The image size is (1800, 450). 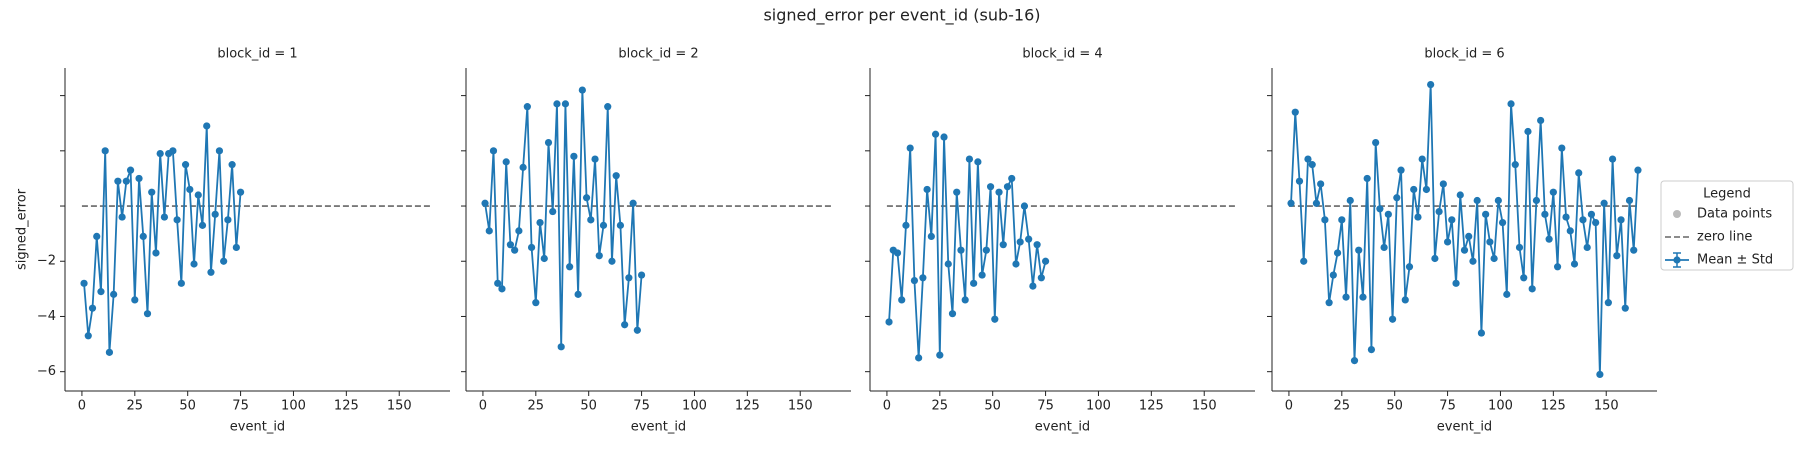 What do you see at coordinates (46, 316) in the screenshot?
I see `y-tick-label: −4` at bounding box center [46, 316].